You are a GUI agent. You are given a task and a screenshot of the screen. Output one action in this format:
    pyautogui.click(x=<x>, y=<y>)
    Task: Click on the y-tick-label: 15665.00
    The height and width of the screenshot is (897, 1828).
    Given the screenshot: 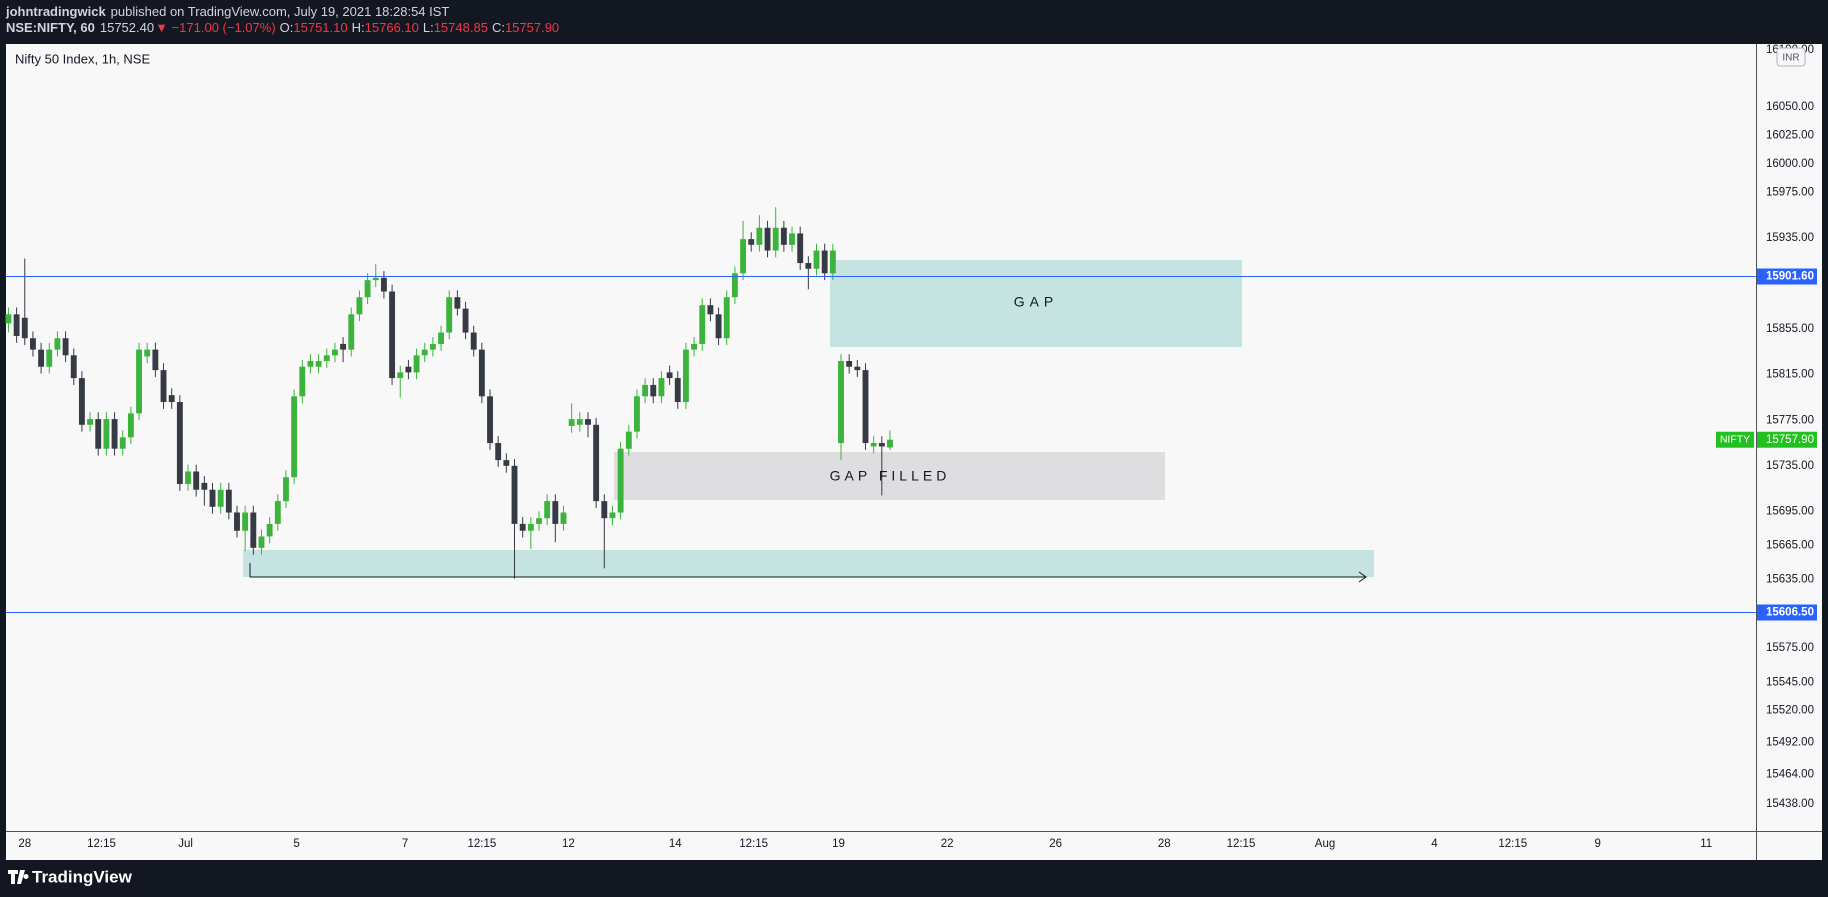 What is the action you would take?
    pyautogui.click(x=1790, y=546)
    